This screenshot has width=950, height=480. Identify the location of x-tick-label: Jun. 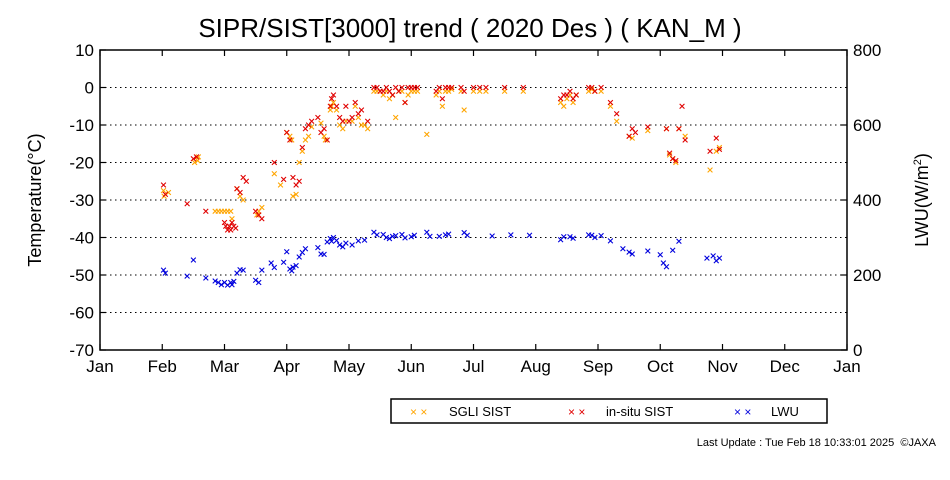
(411, 366).